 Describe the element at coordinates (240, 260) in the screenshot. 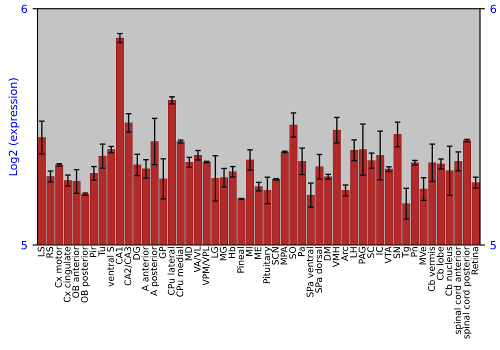

I see `x-tick-label: Pineal` at that location.